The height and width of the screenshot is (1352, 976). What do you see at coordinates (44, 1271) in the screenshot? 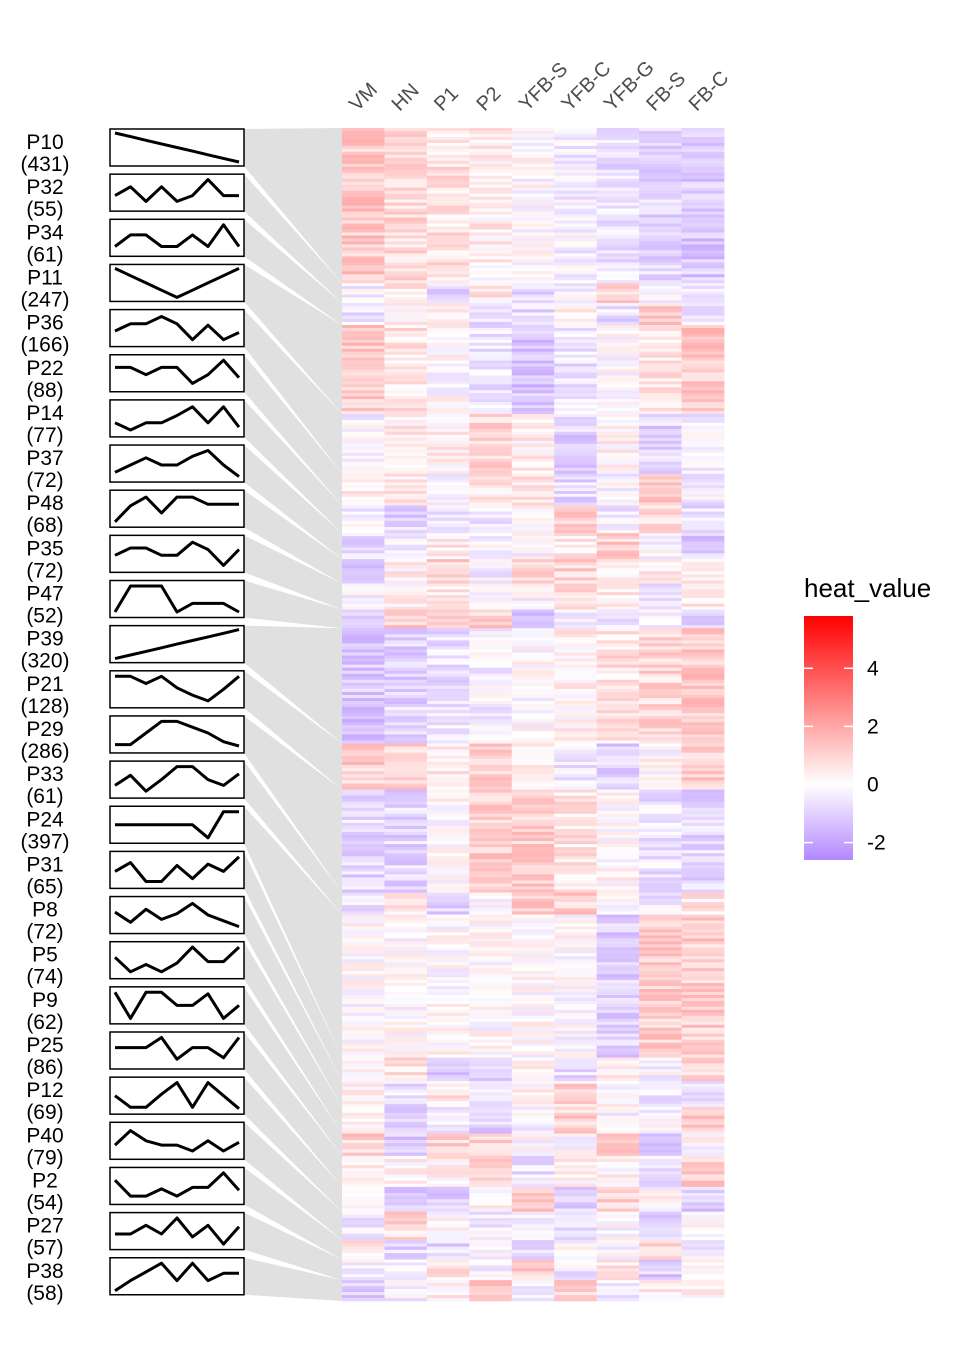
I see `pattern-id-label: P38` at bounding box center [44, 1271].